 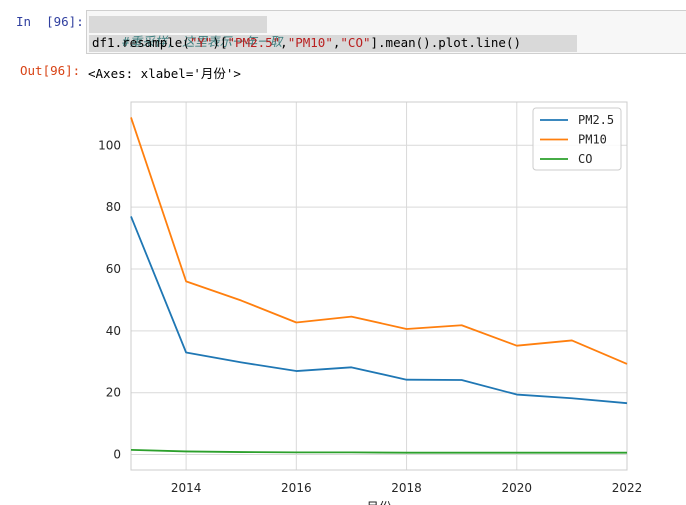 I want to click on x-tick-label: 2014, so click(x=186, y=488).